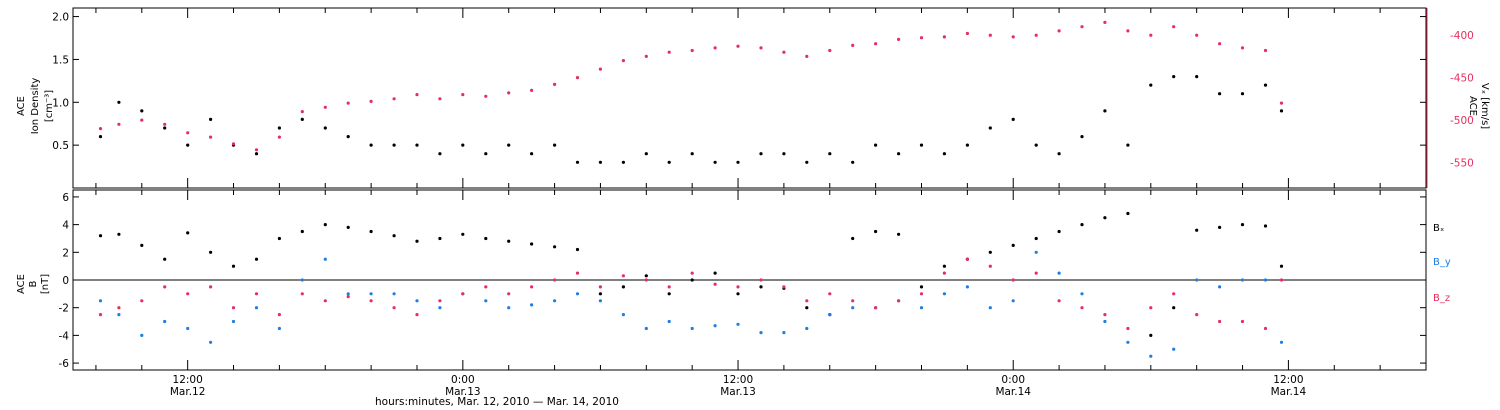  What do you see at coordinates (463, 392) in the screenshot?
I see `x-tick-label-date: Mar.13` at bounding box center [463, 392].